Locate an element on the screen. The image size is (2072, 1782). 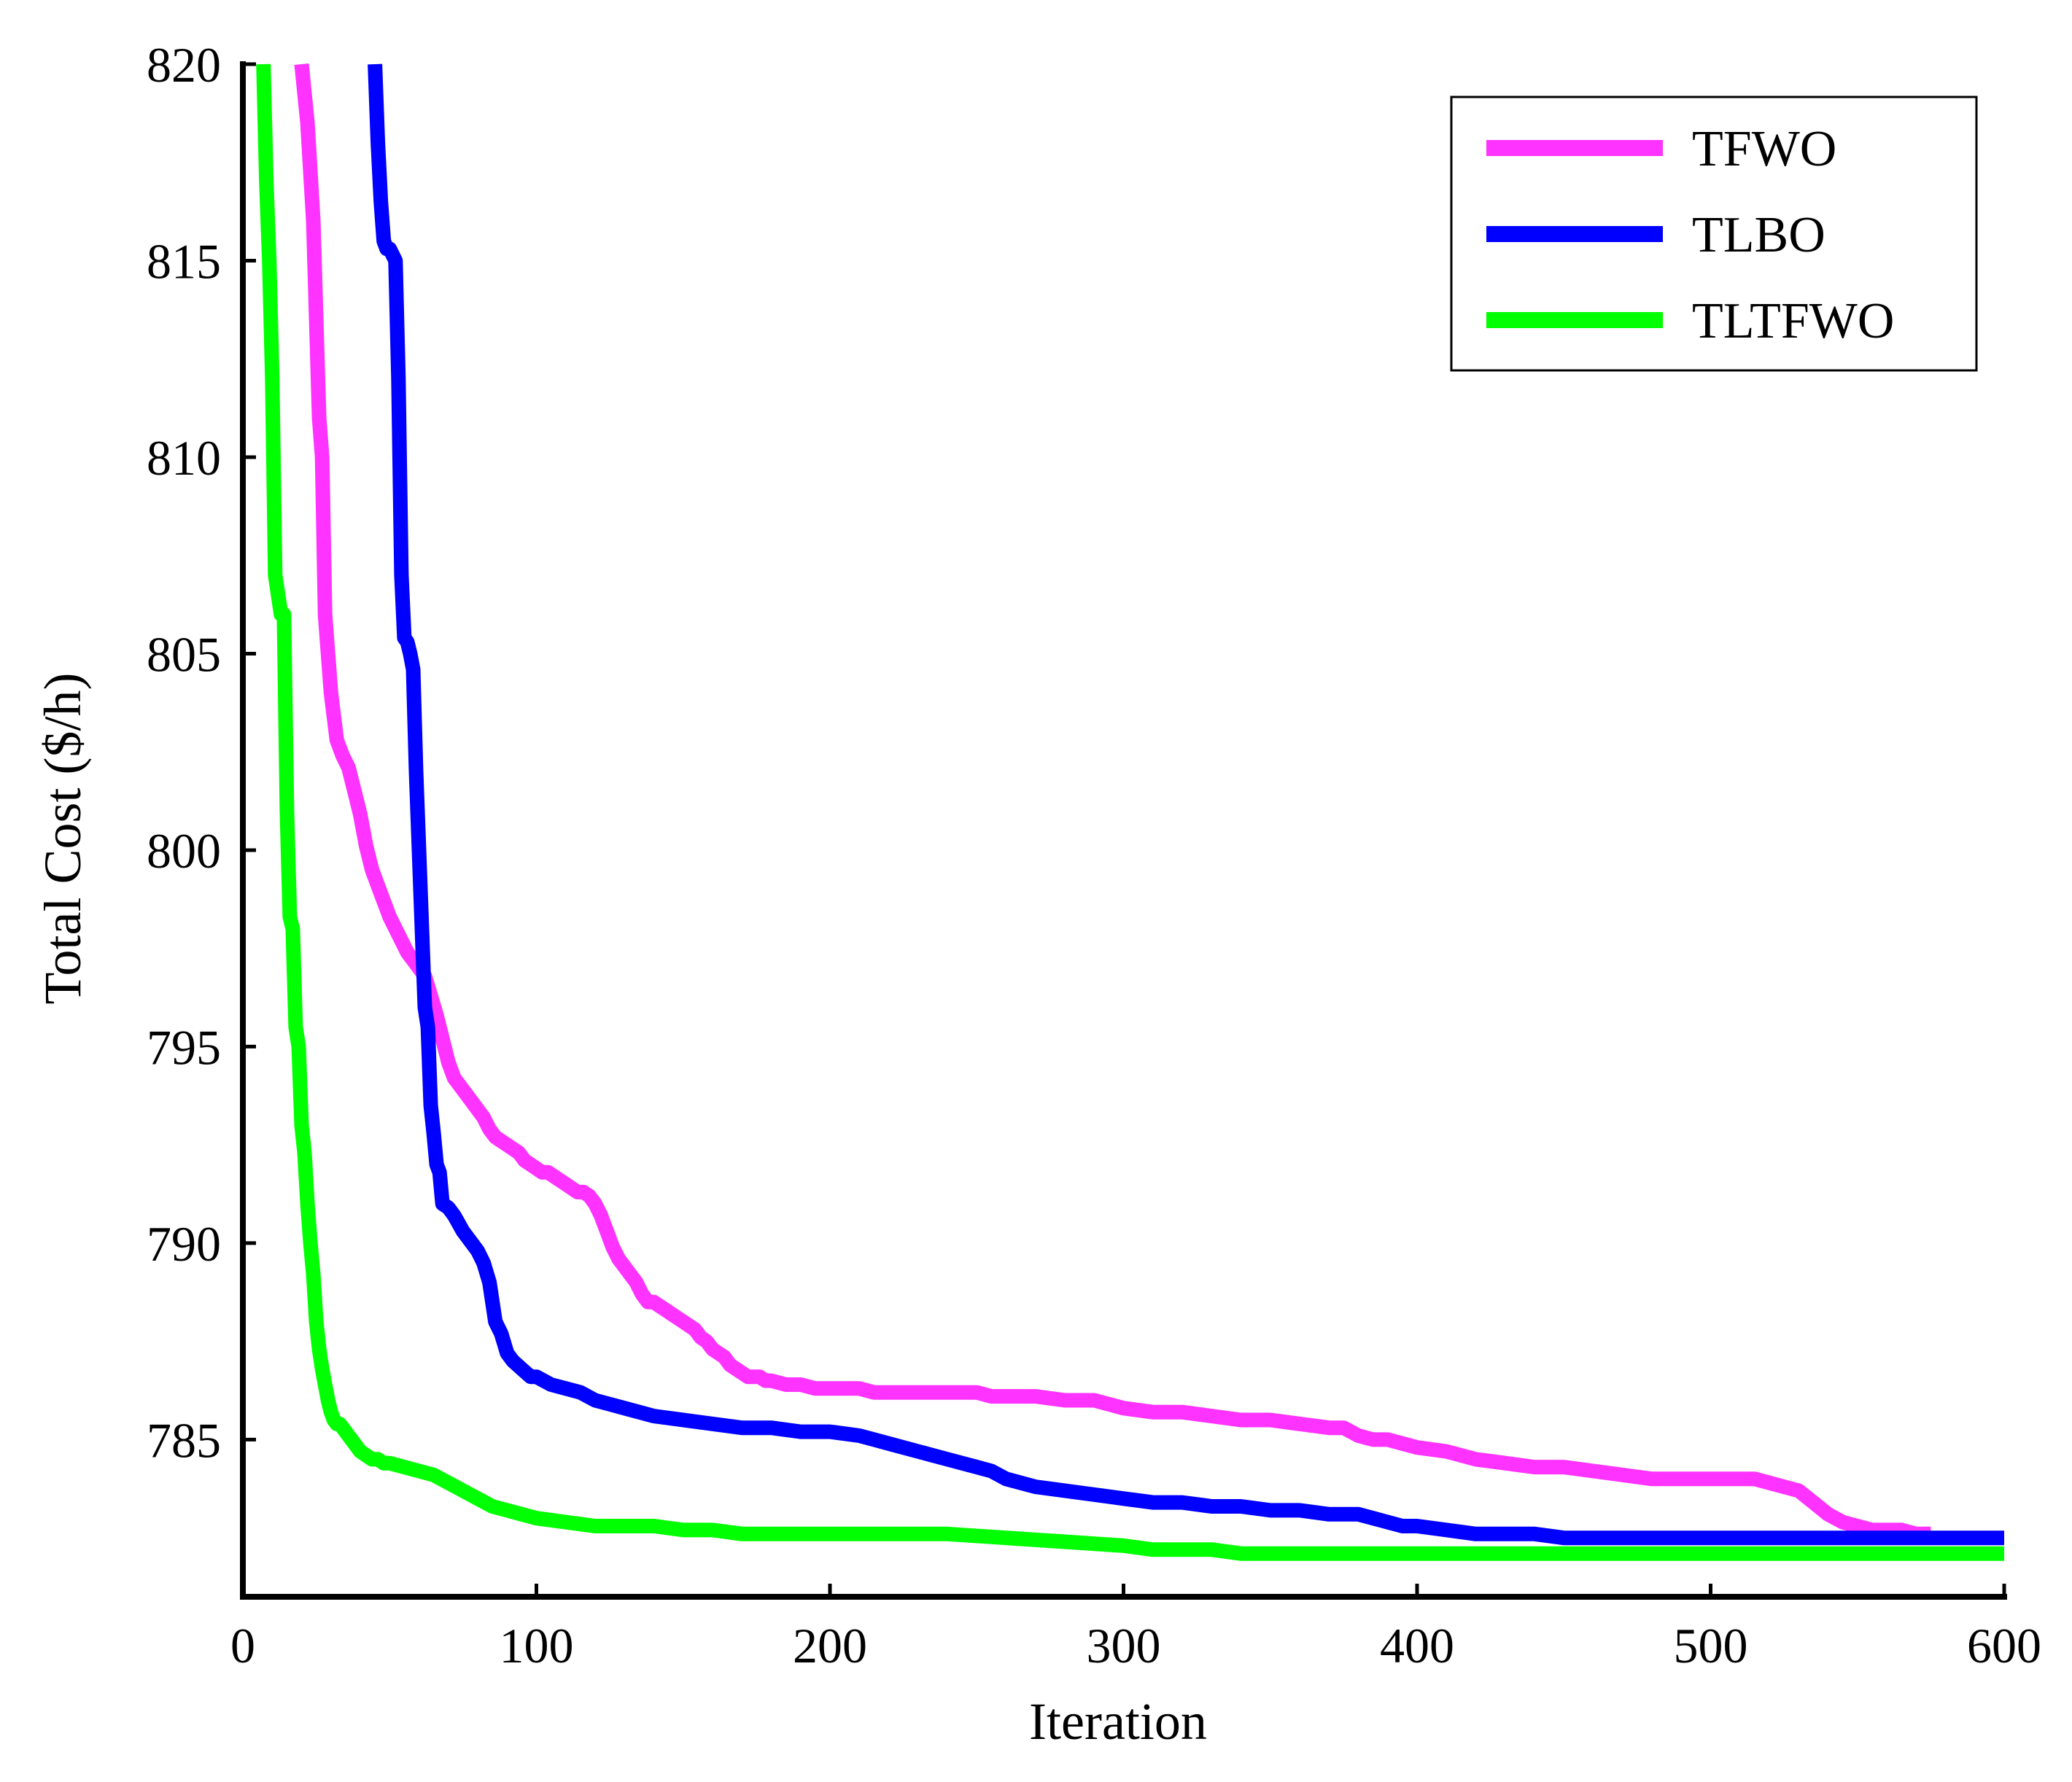
x-tick-label: 200 is located at coordinates (830, 1645).